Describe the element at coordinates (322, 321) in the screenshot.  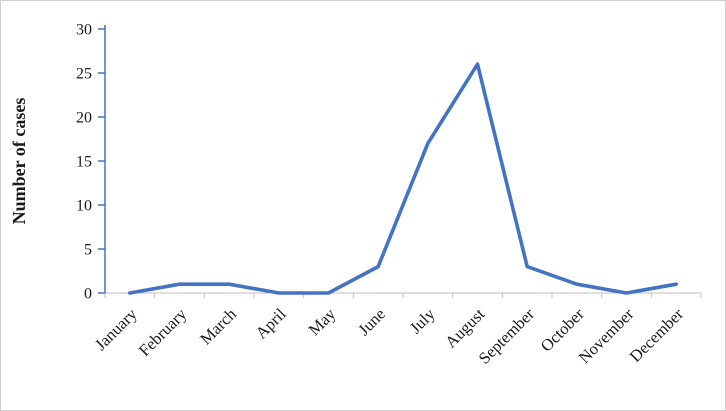
I see `x-tick-label: May` at that location.